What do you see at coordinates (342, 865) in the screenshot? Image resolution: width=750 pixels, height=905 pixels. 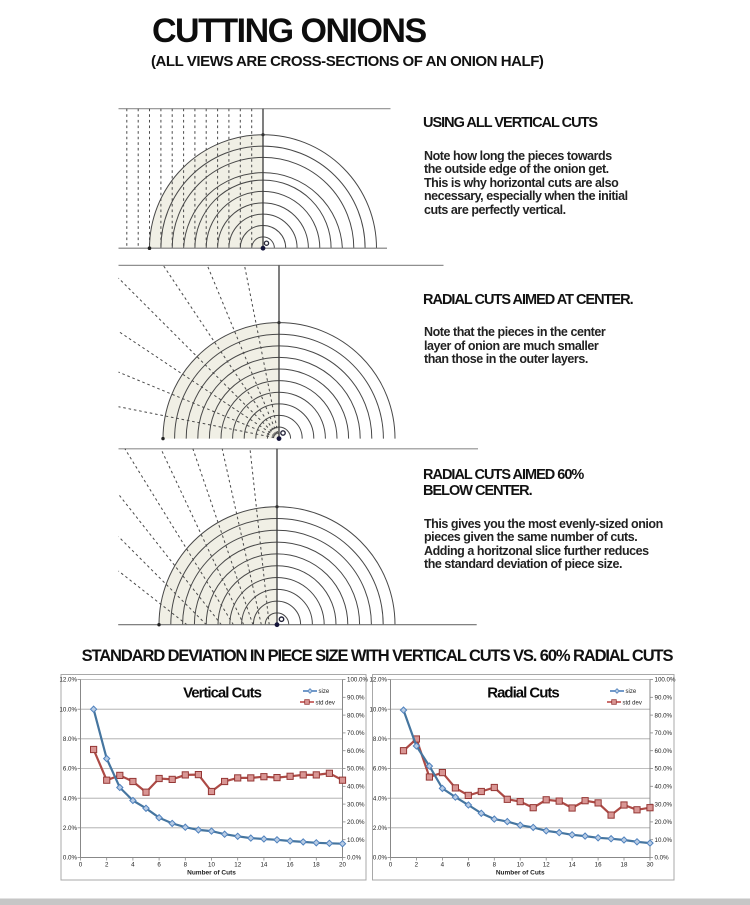 I see `svg-text: 20` at bounding box center [342, 865].